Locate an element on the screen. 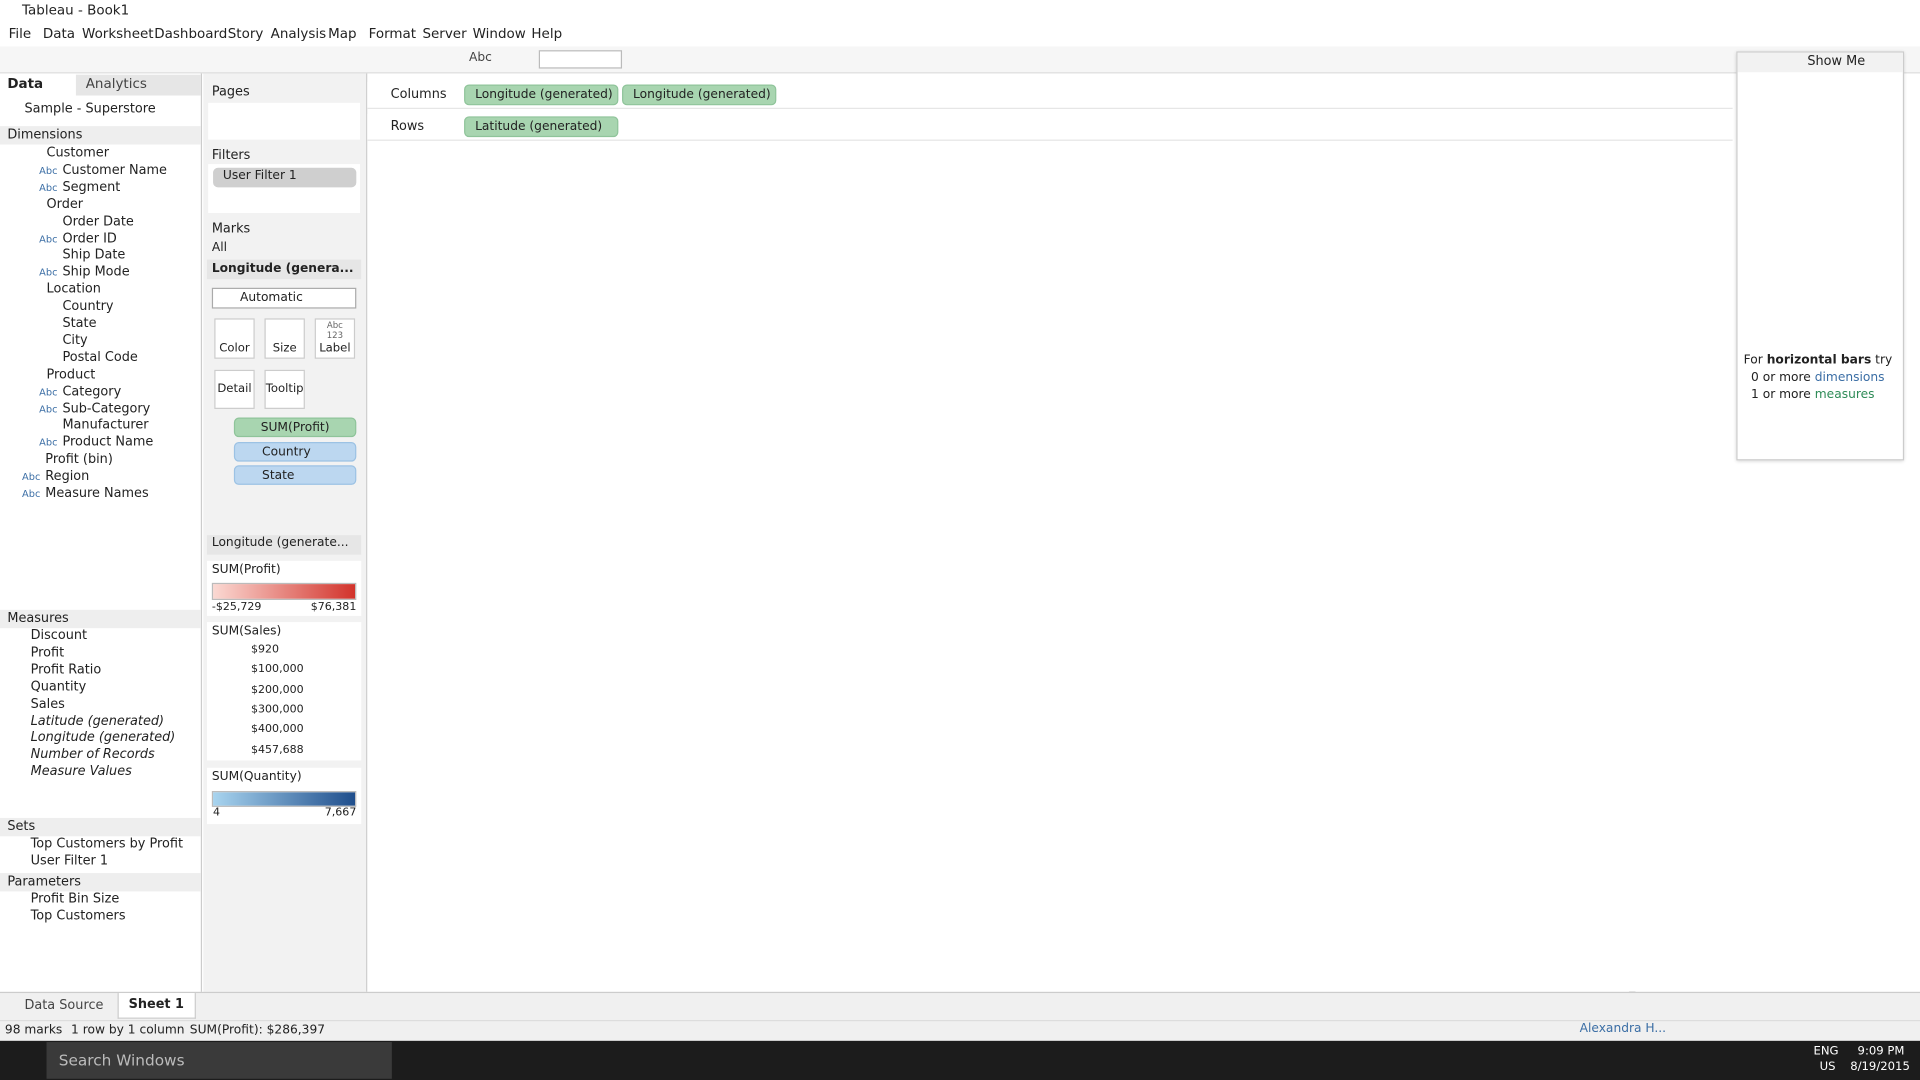 This screenshot has height=1080, width=1920. field: Region is located at coordinates (67, 476).